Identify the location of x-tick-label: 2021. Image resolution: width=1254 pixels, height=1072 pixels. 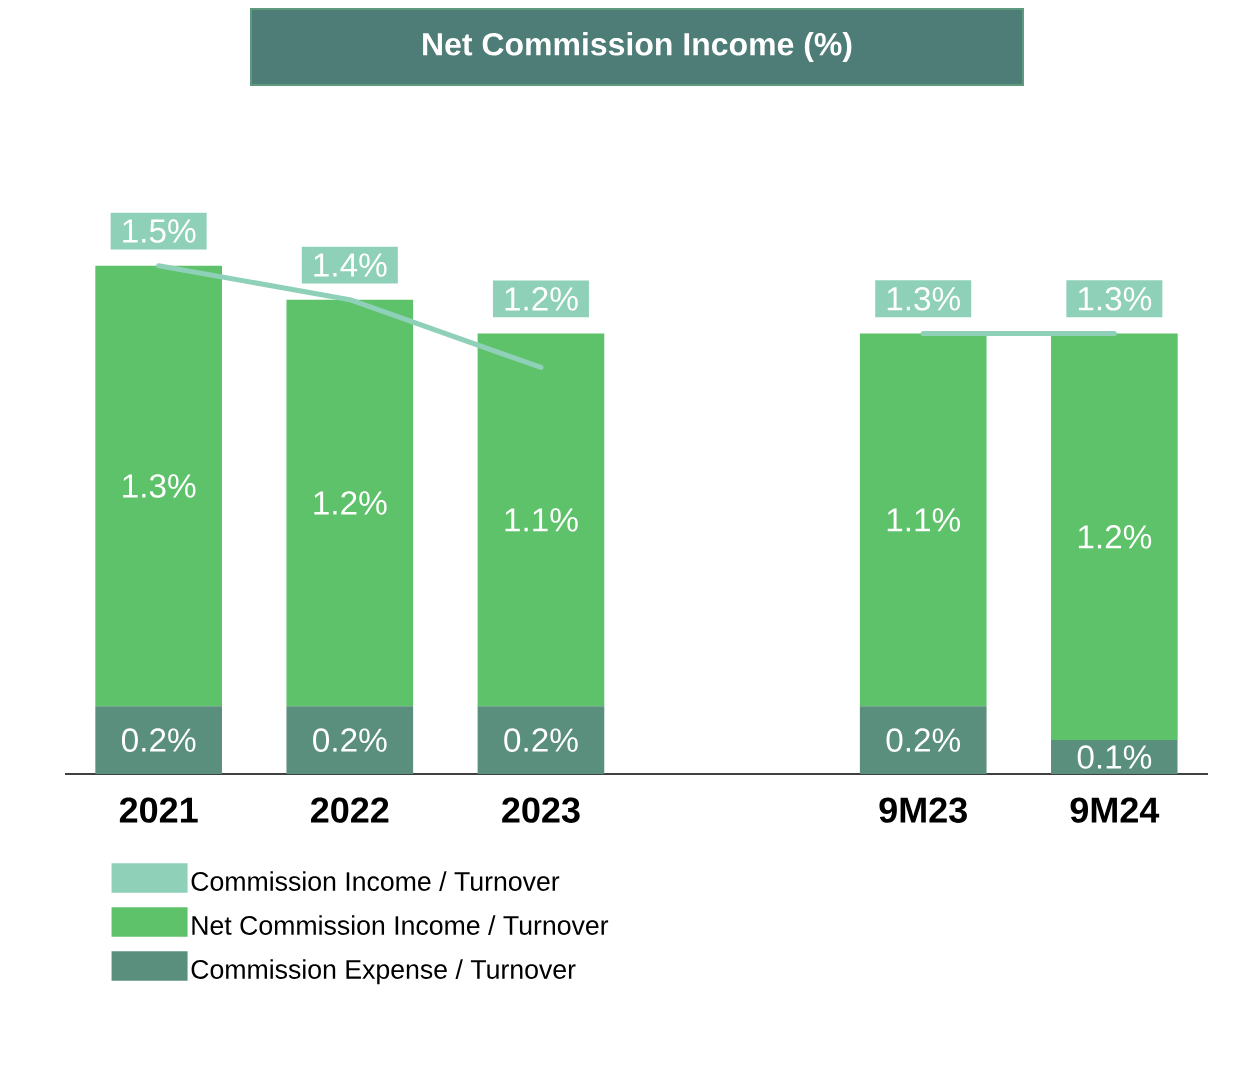
(158, 810).